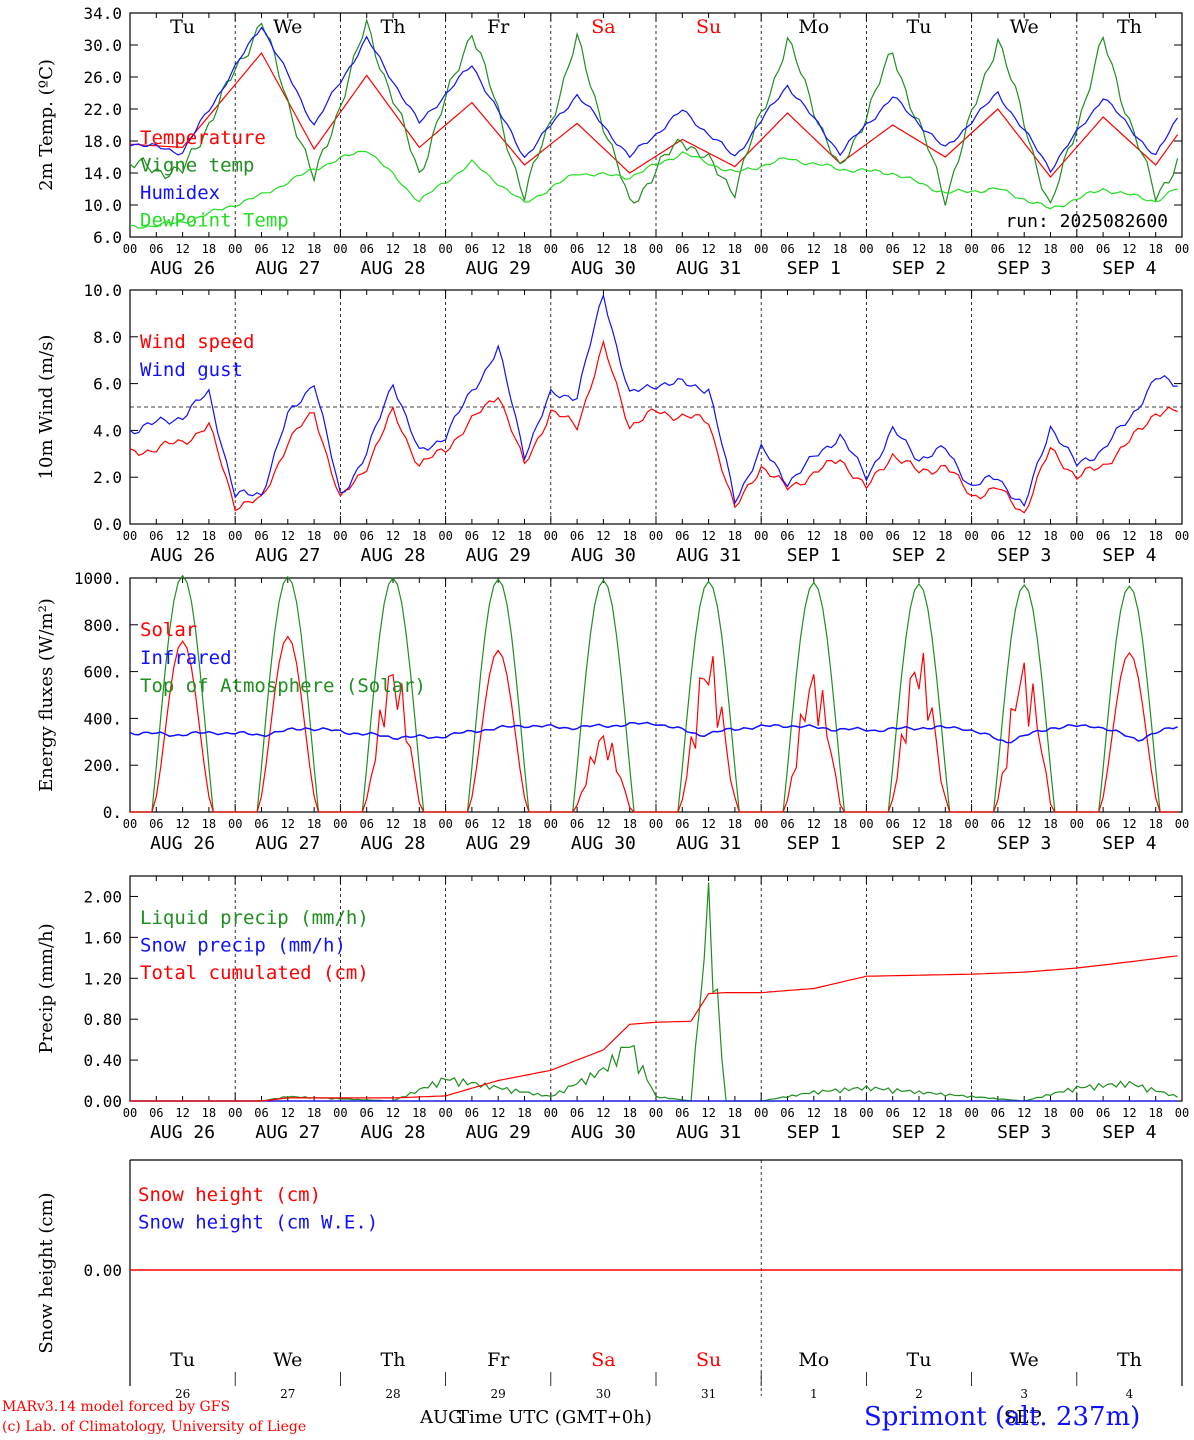 The image size is (1194, 1440). I want to click on series-line-wind-gust, so click(653, 400).